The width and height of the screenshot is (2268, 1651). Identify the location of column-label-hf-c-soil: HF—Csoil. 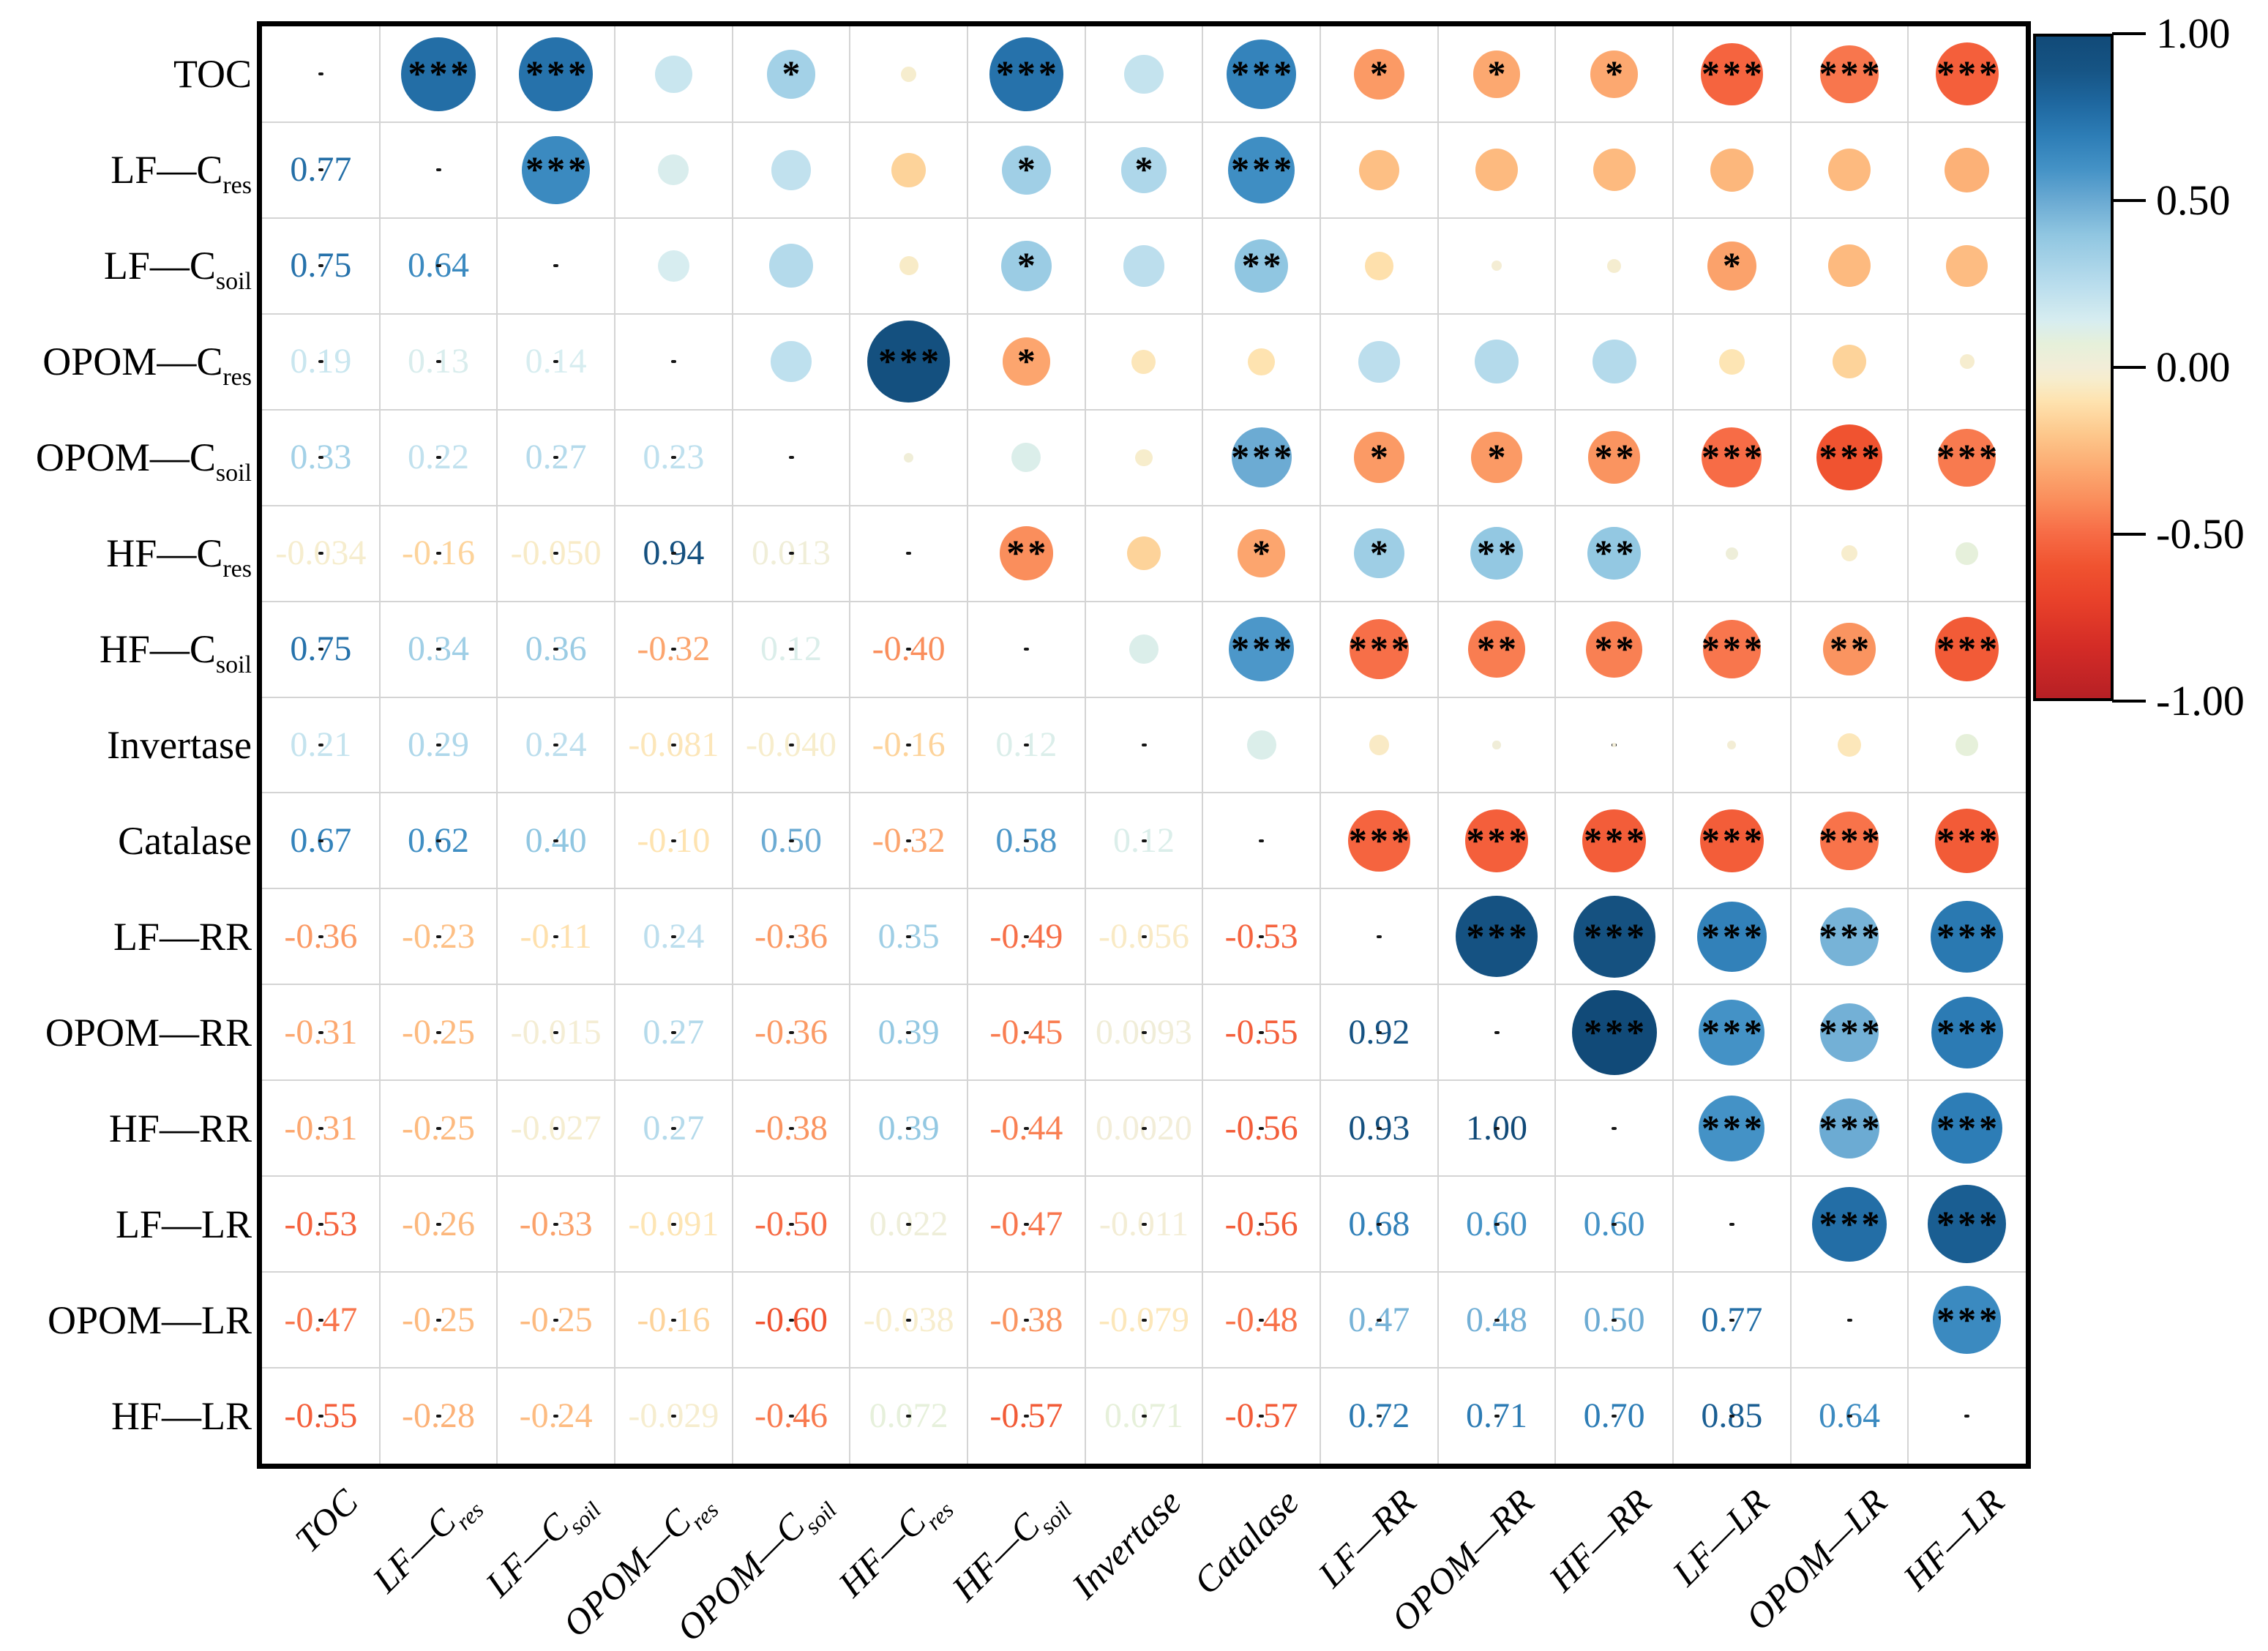
(1010, 1553).